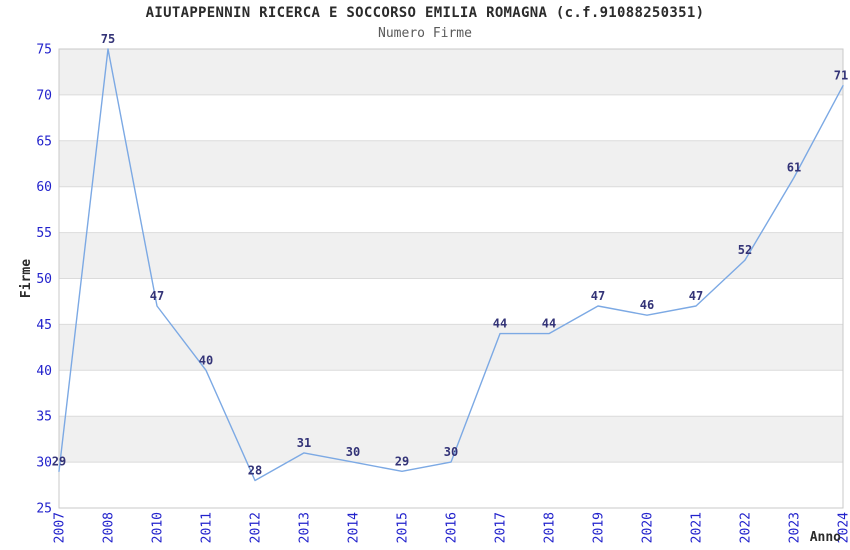 This screenshot has width=850, height=550. Describe the element at coordinates (108, 39) in the screenshot. I see `point-value-label: 75` at that location.